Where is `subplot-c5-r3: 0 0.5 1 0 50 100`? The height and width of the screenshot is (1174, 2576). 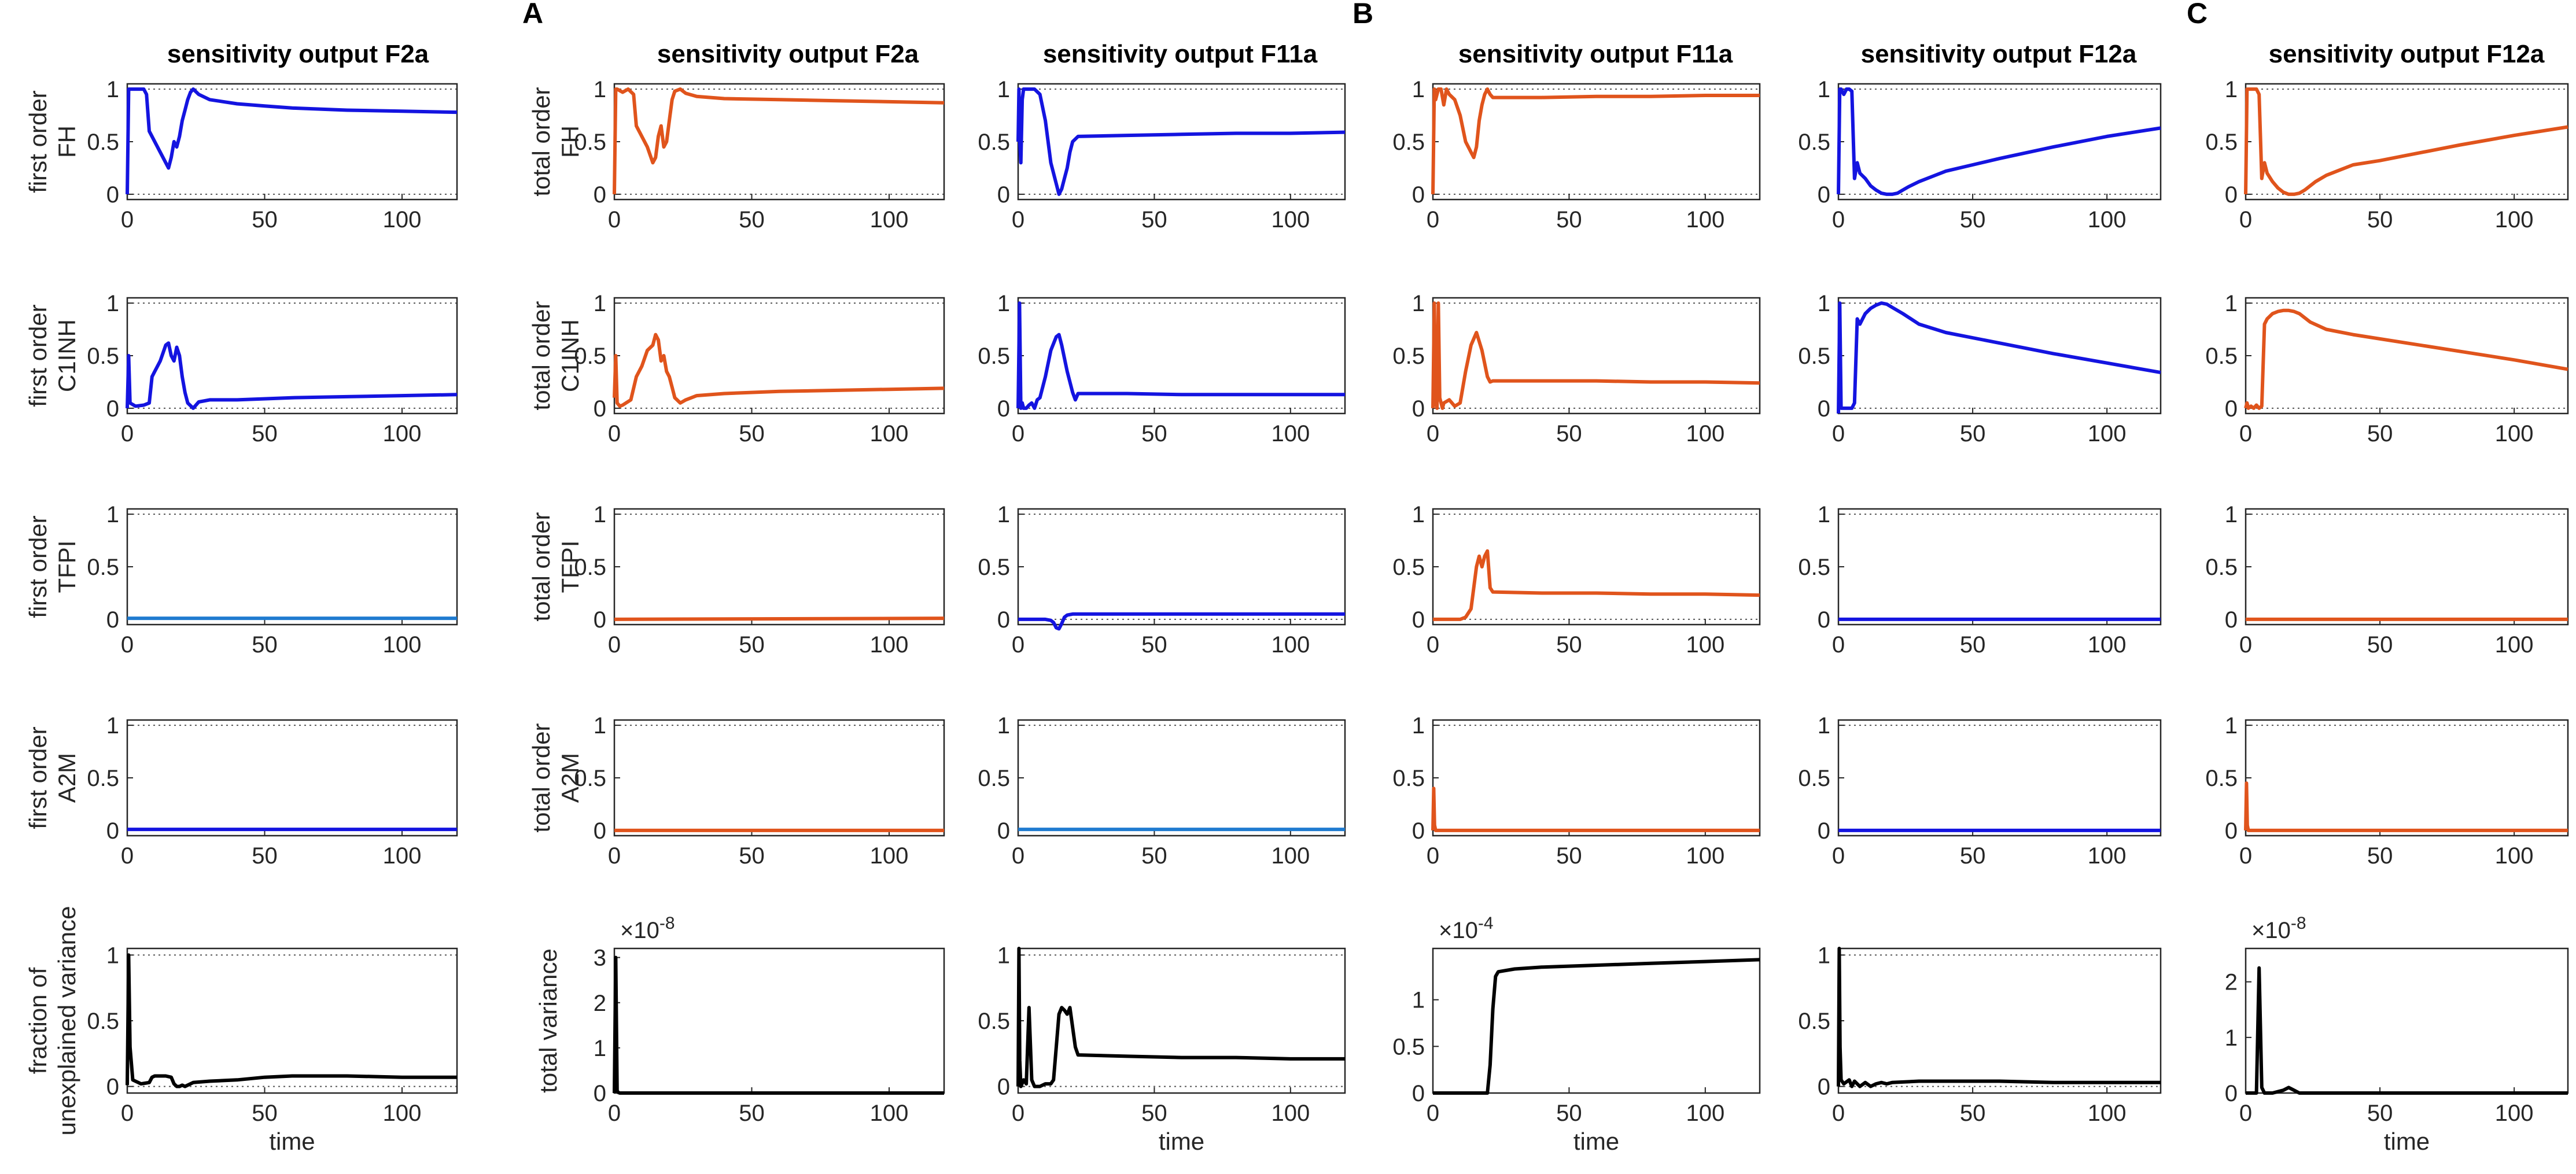 subplot-c5-r3: 0 0.5 1 0 50 100 is located at coordinates (2387, 791).